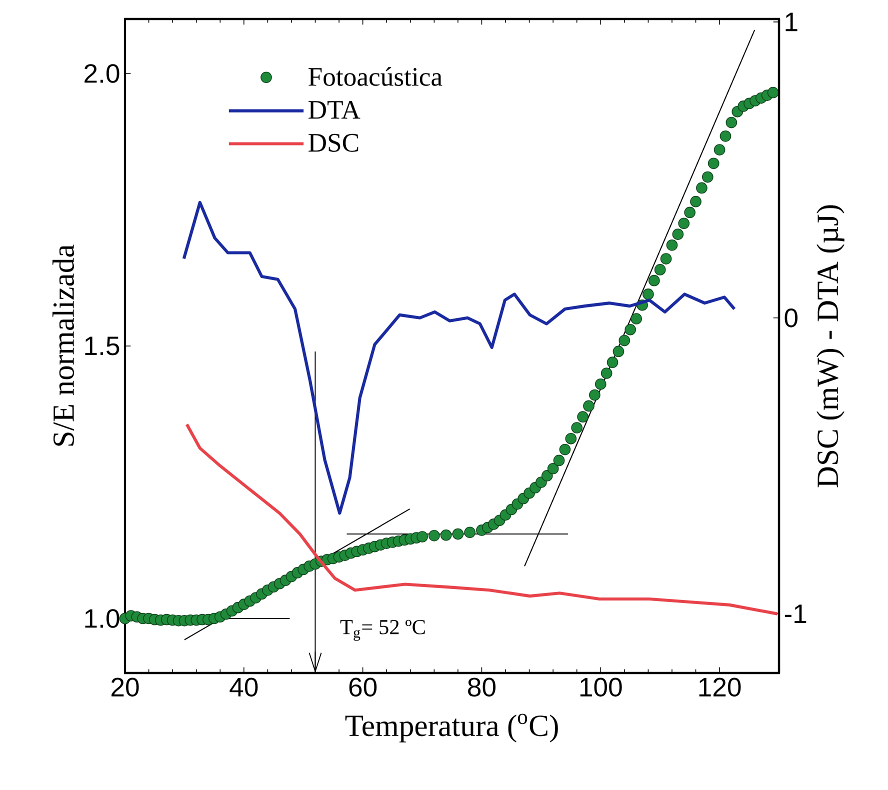 The width and height of the screenshot is (888, 790). I want to click on y2-axis-title: DSC (mW) - DTA (µJ), so click(830, 346).